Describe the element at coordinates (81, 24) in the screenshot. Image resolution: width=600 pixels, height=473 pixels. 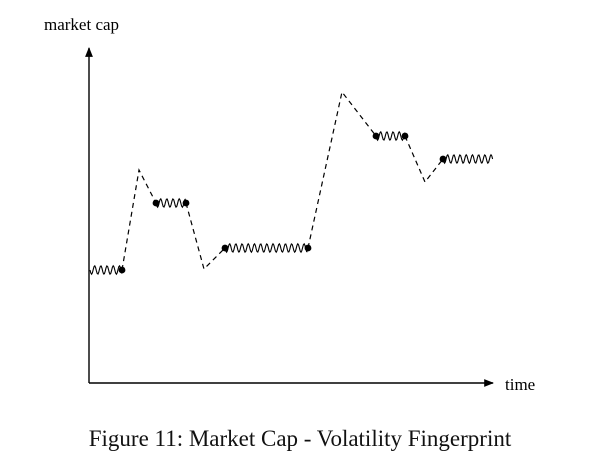
I see `y-axis-label: market cap` at that location.